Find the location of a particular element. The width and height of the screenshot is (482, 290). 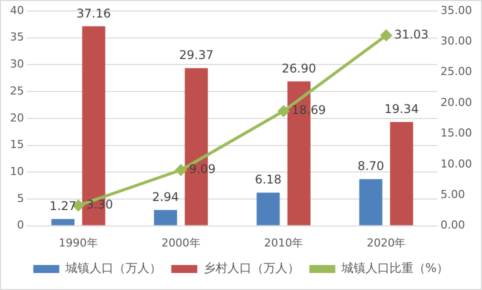

y-tick-label: 15 is located at coordinates (17, 145).